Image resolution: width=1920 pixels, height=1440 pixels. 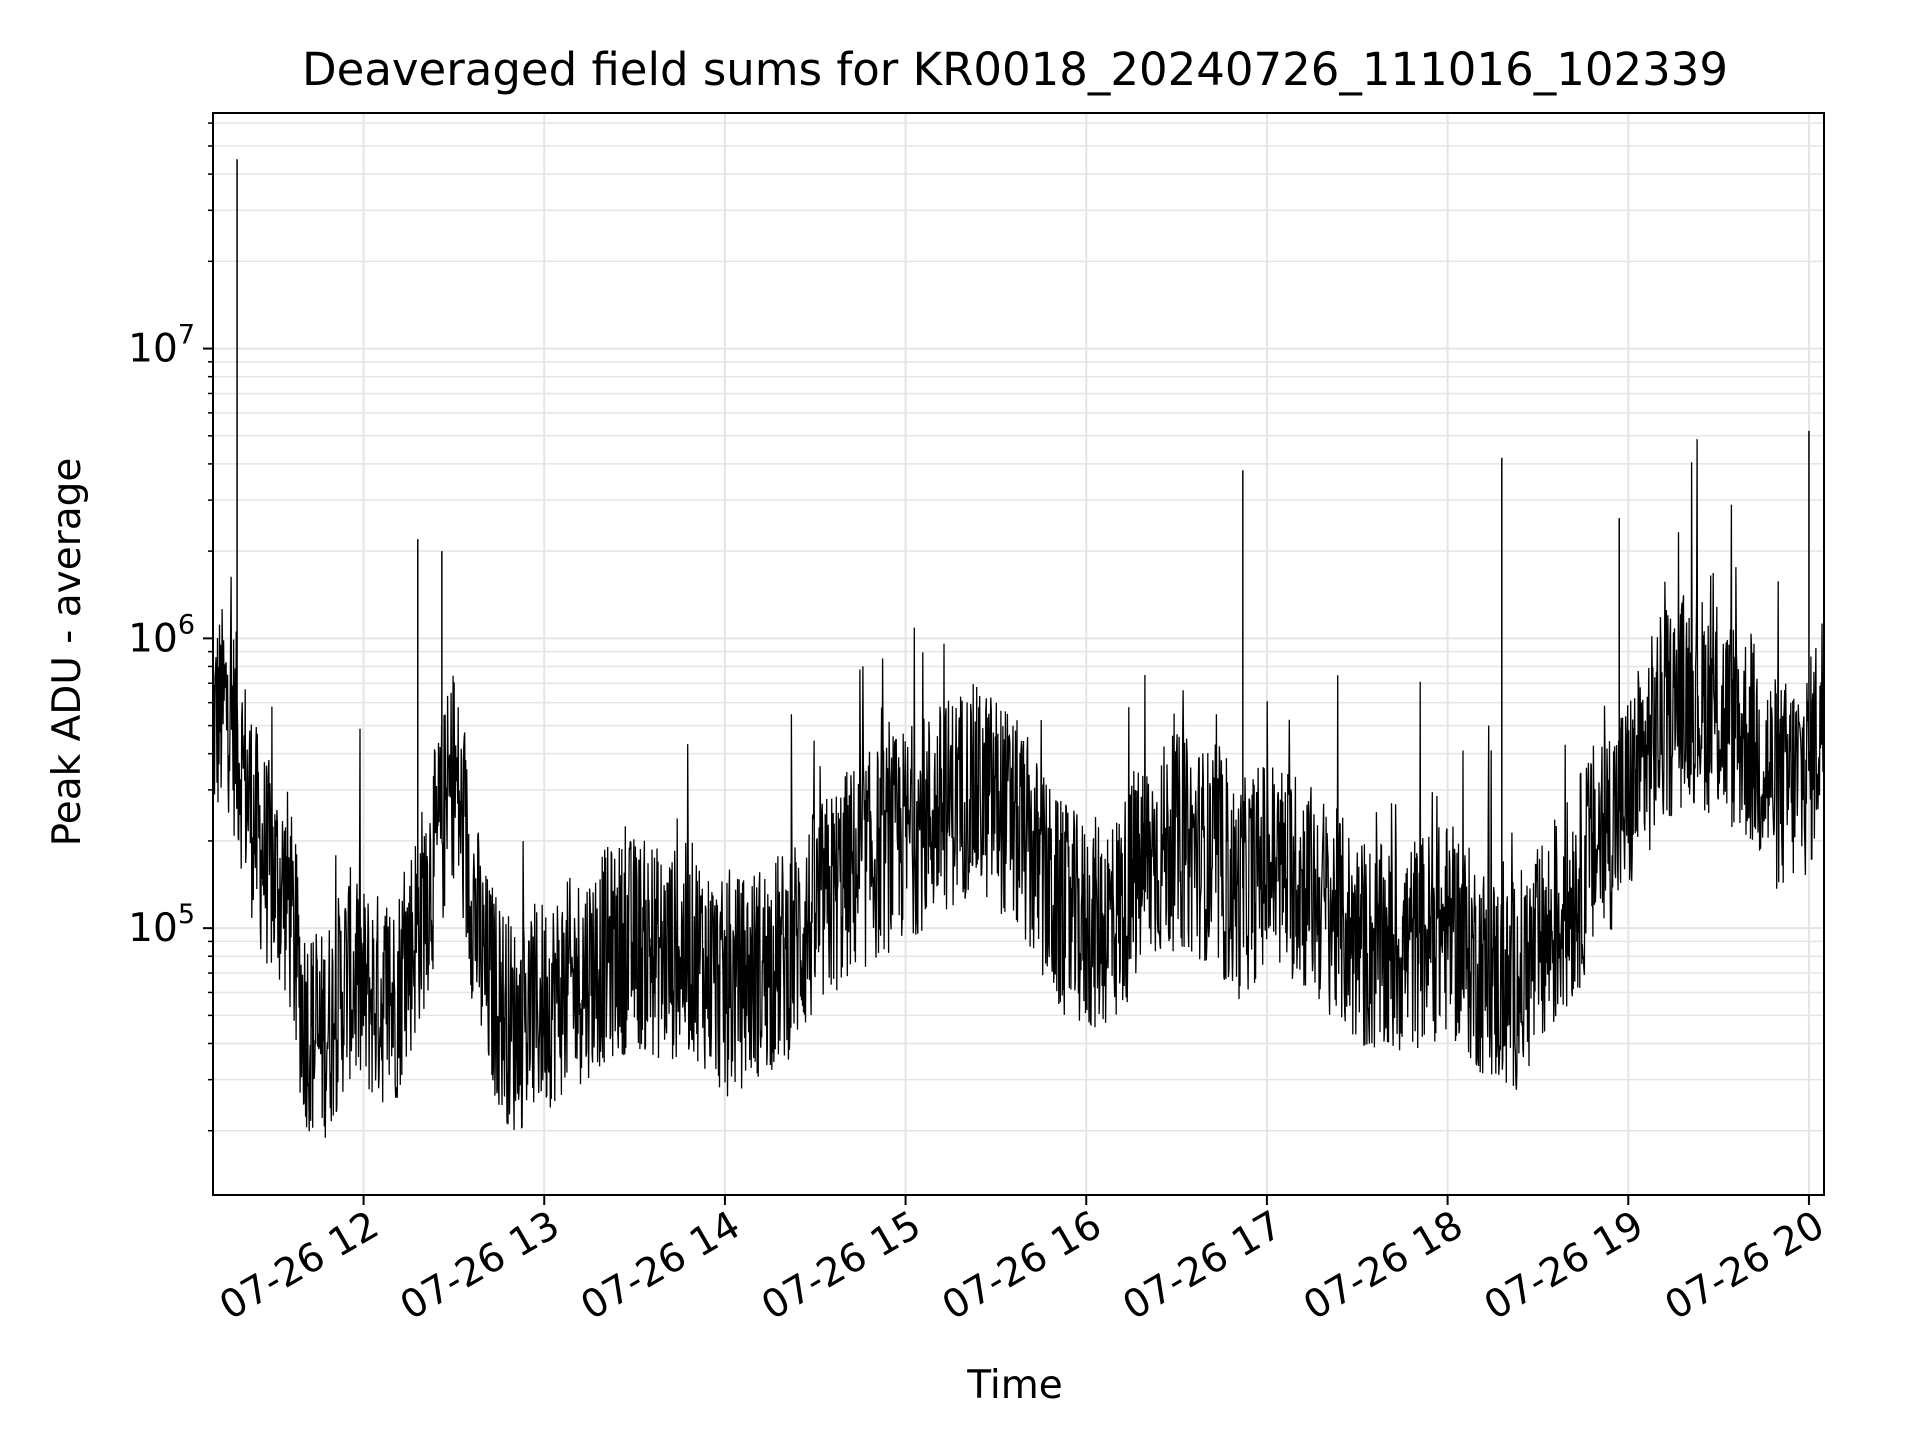 I want to click on x-tick-label: 07-26 19, so click(x=1564, y=1266).